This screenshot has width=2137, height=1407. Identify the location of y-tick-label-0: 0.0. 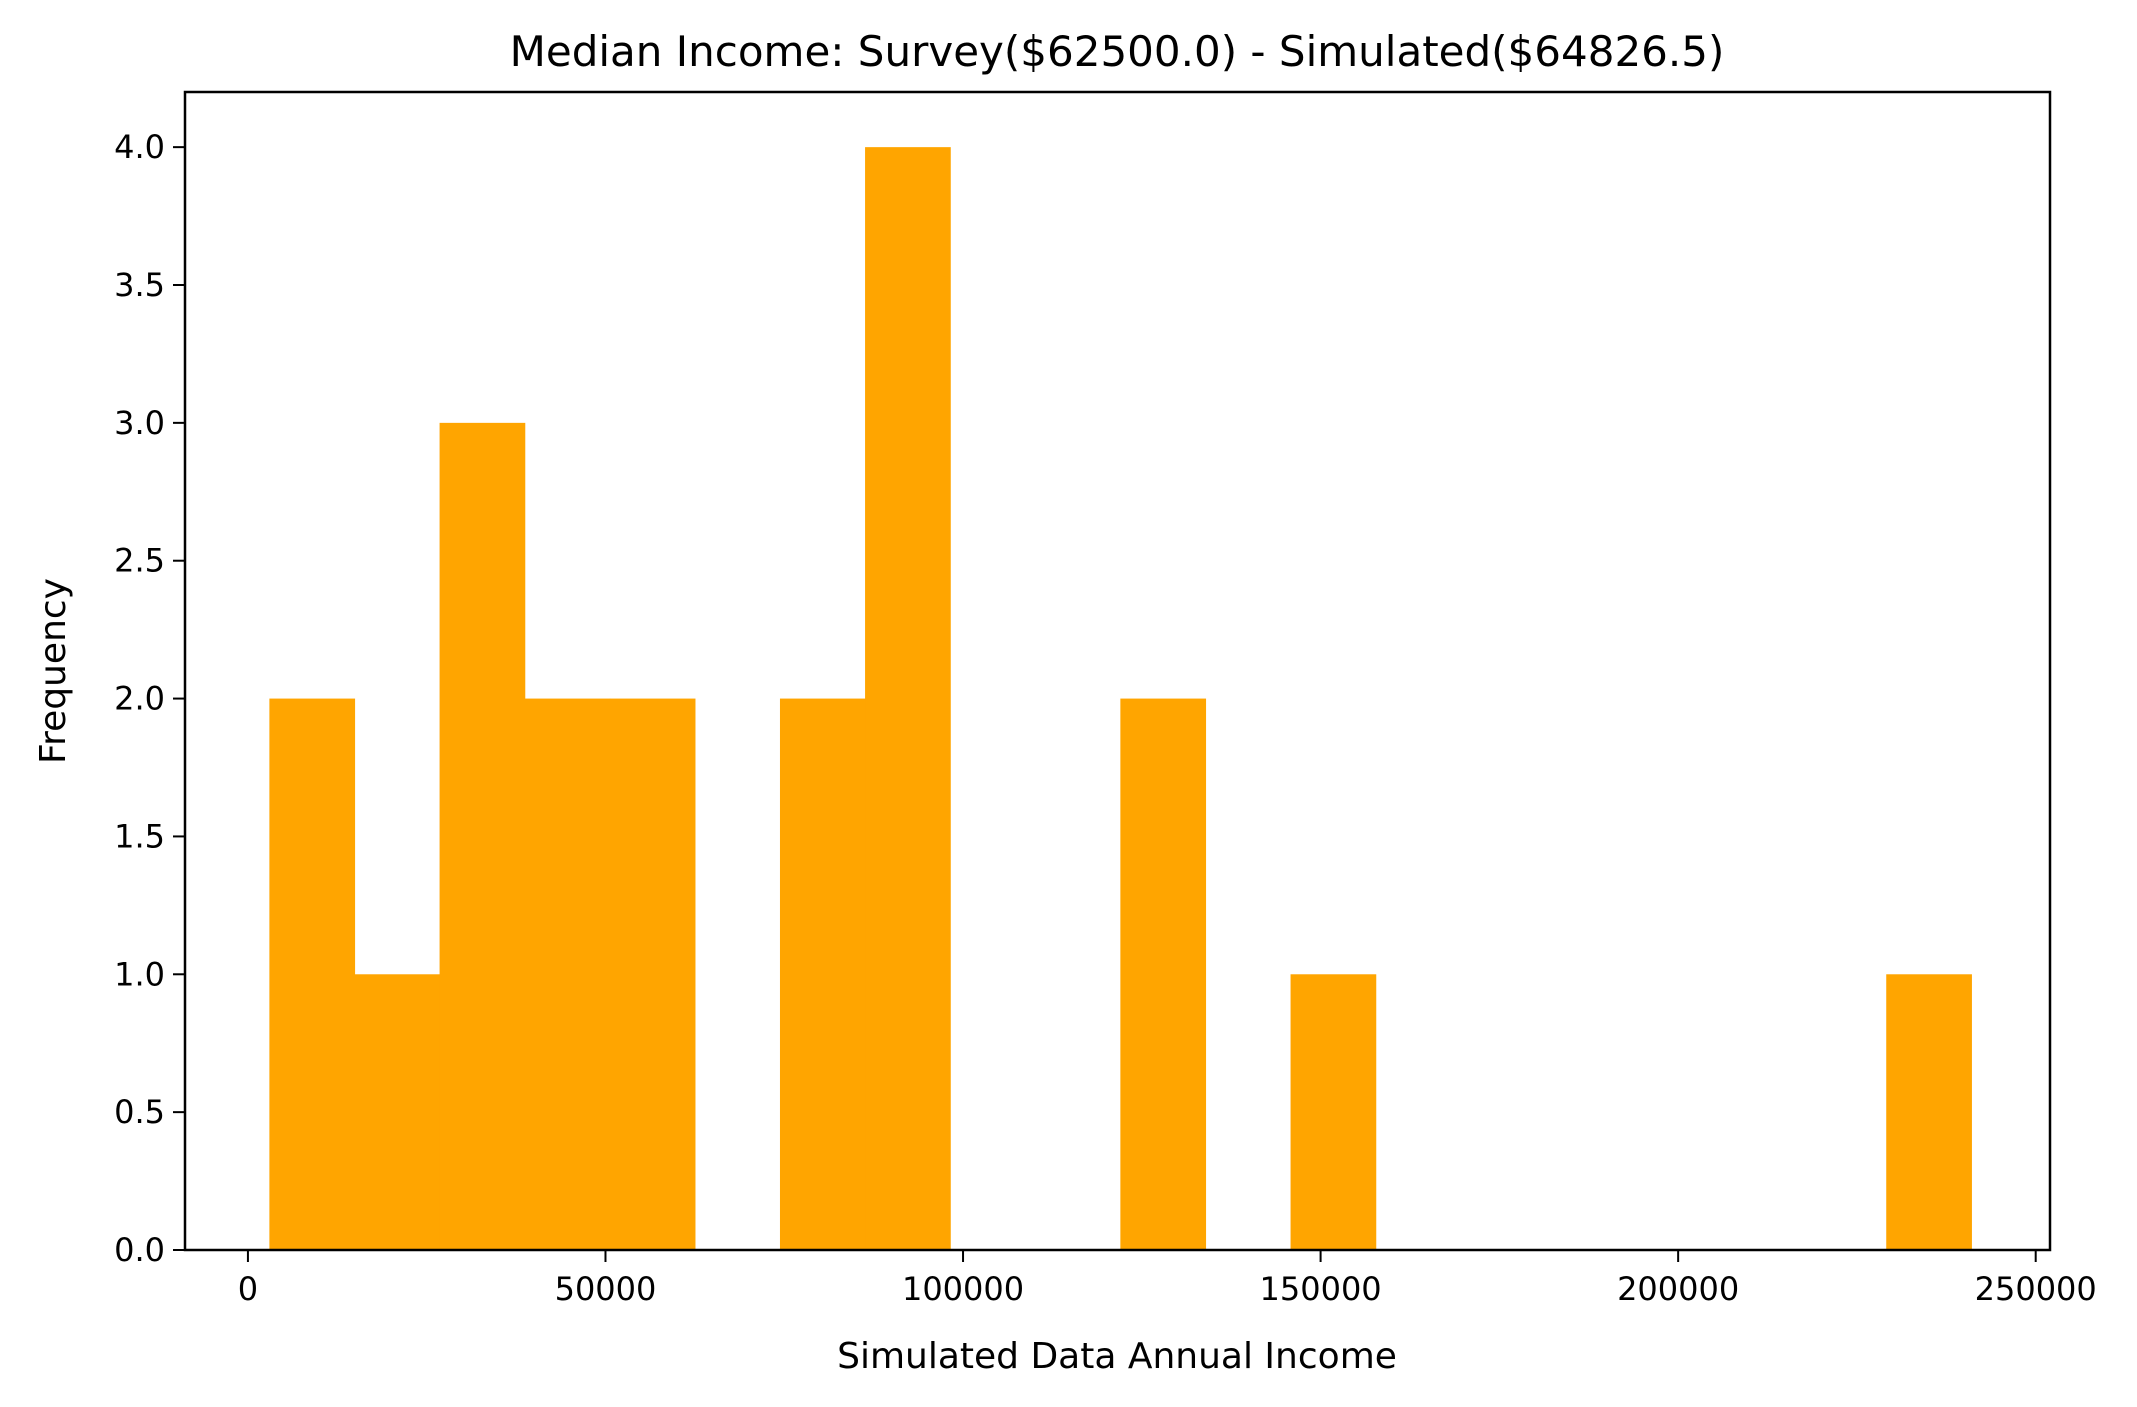
(139, 1250).